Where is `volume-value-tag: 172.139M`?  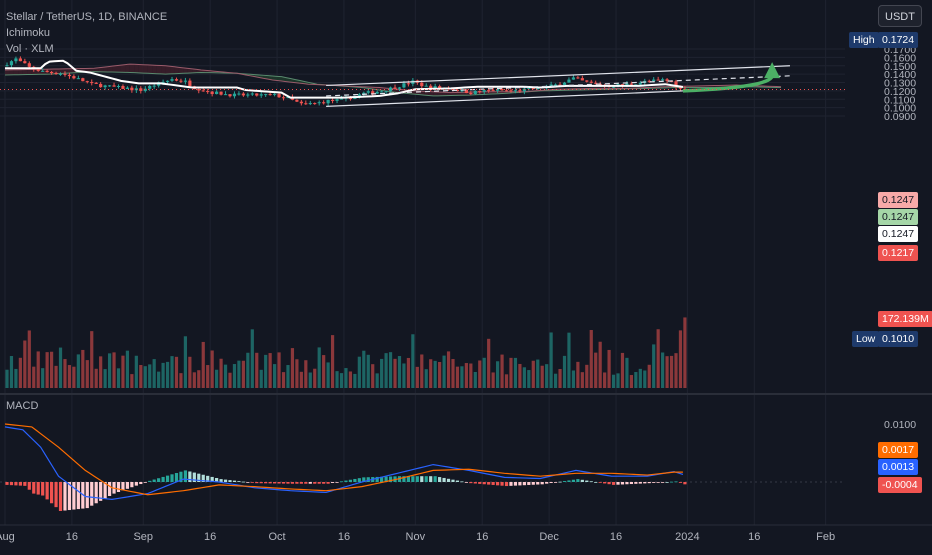 volume-value-tag: 172.139M is located at coordinates (905, 319).